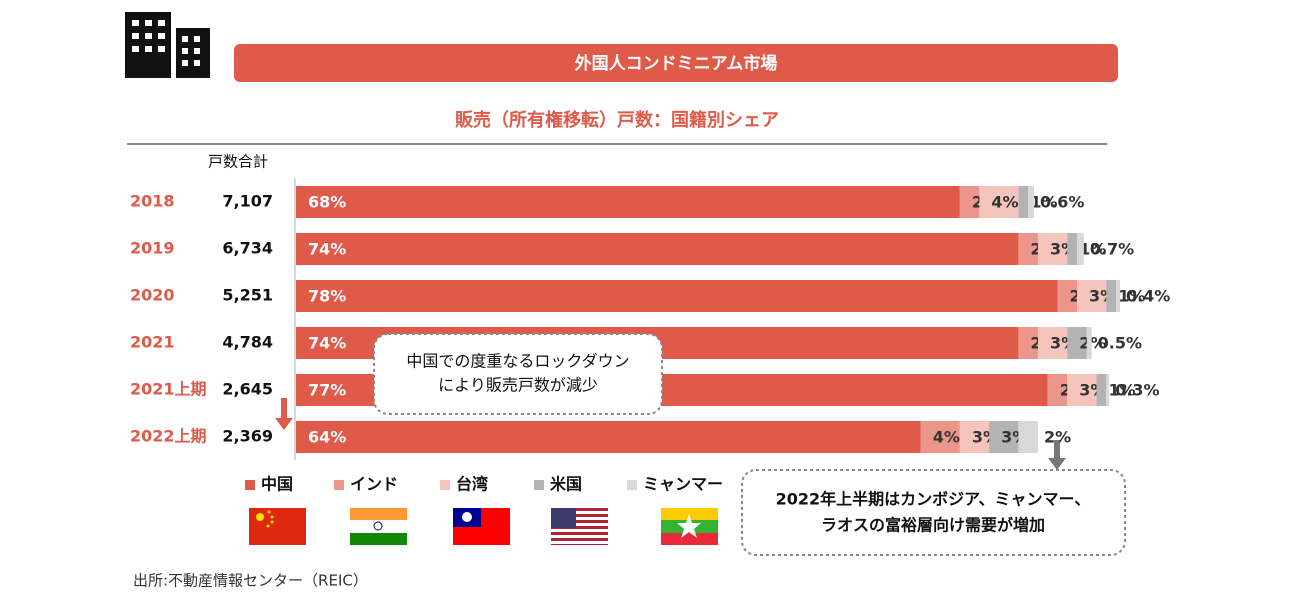  What do you see at coordinates (1057, 455) in the screenshot?
I see `increase-arrow` at bounding box center [1057, 455].